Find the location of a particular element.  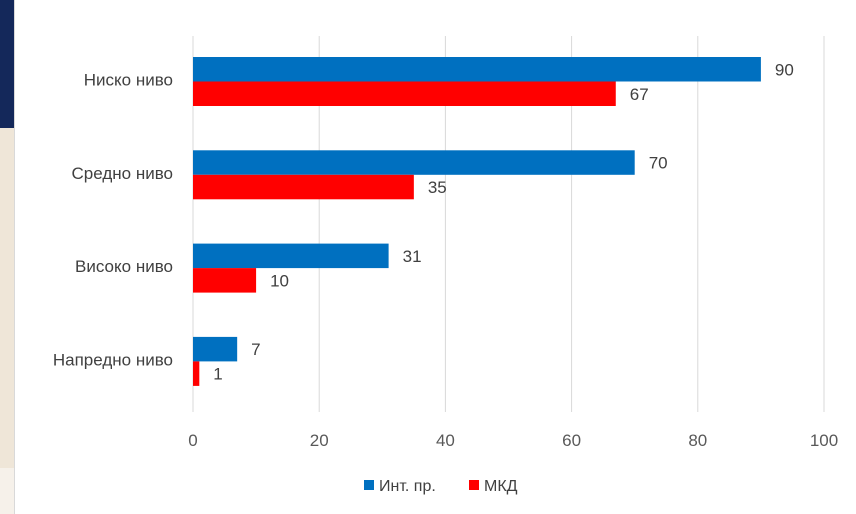

data-label: 31 is located at coordinates (412, 256).